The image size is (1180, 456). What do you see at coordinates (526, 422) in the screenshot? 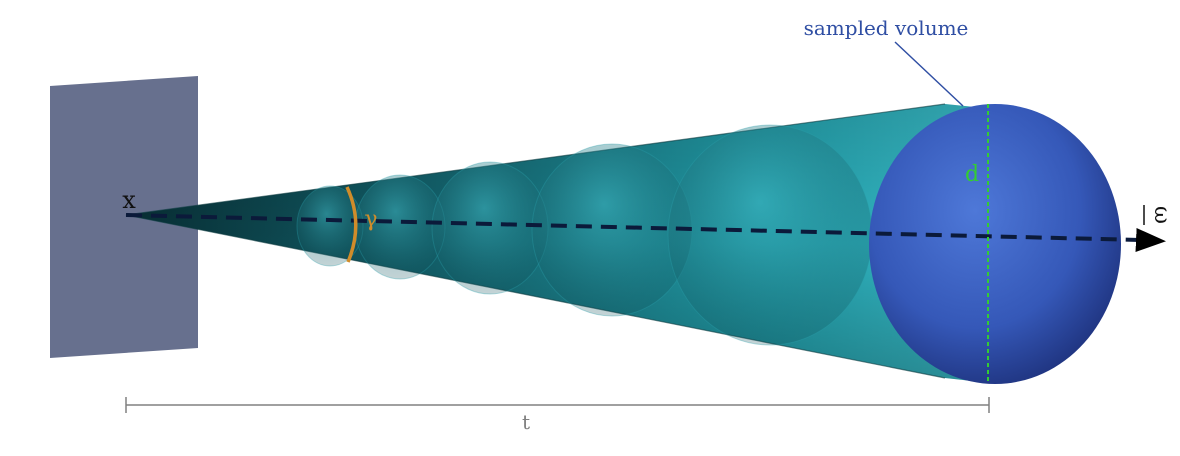
I see `distance-label: t` at bounding box center [526, 422].